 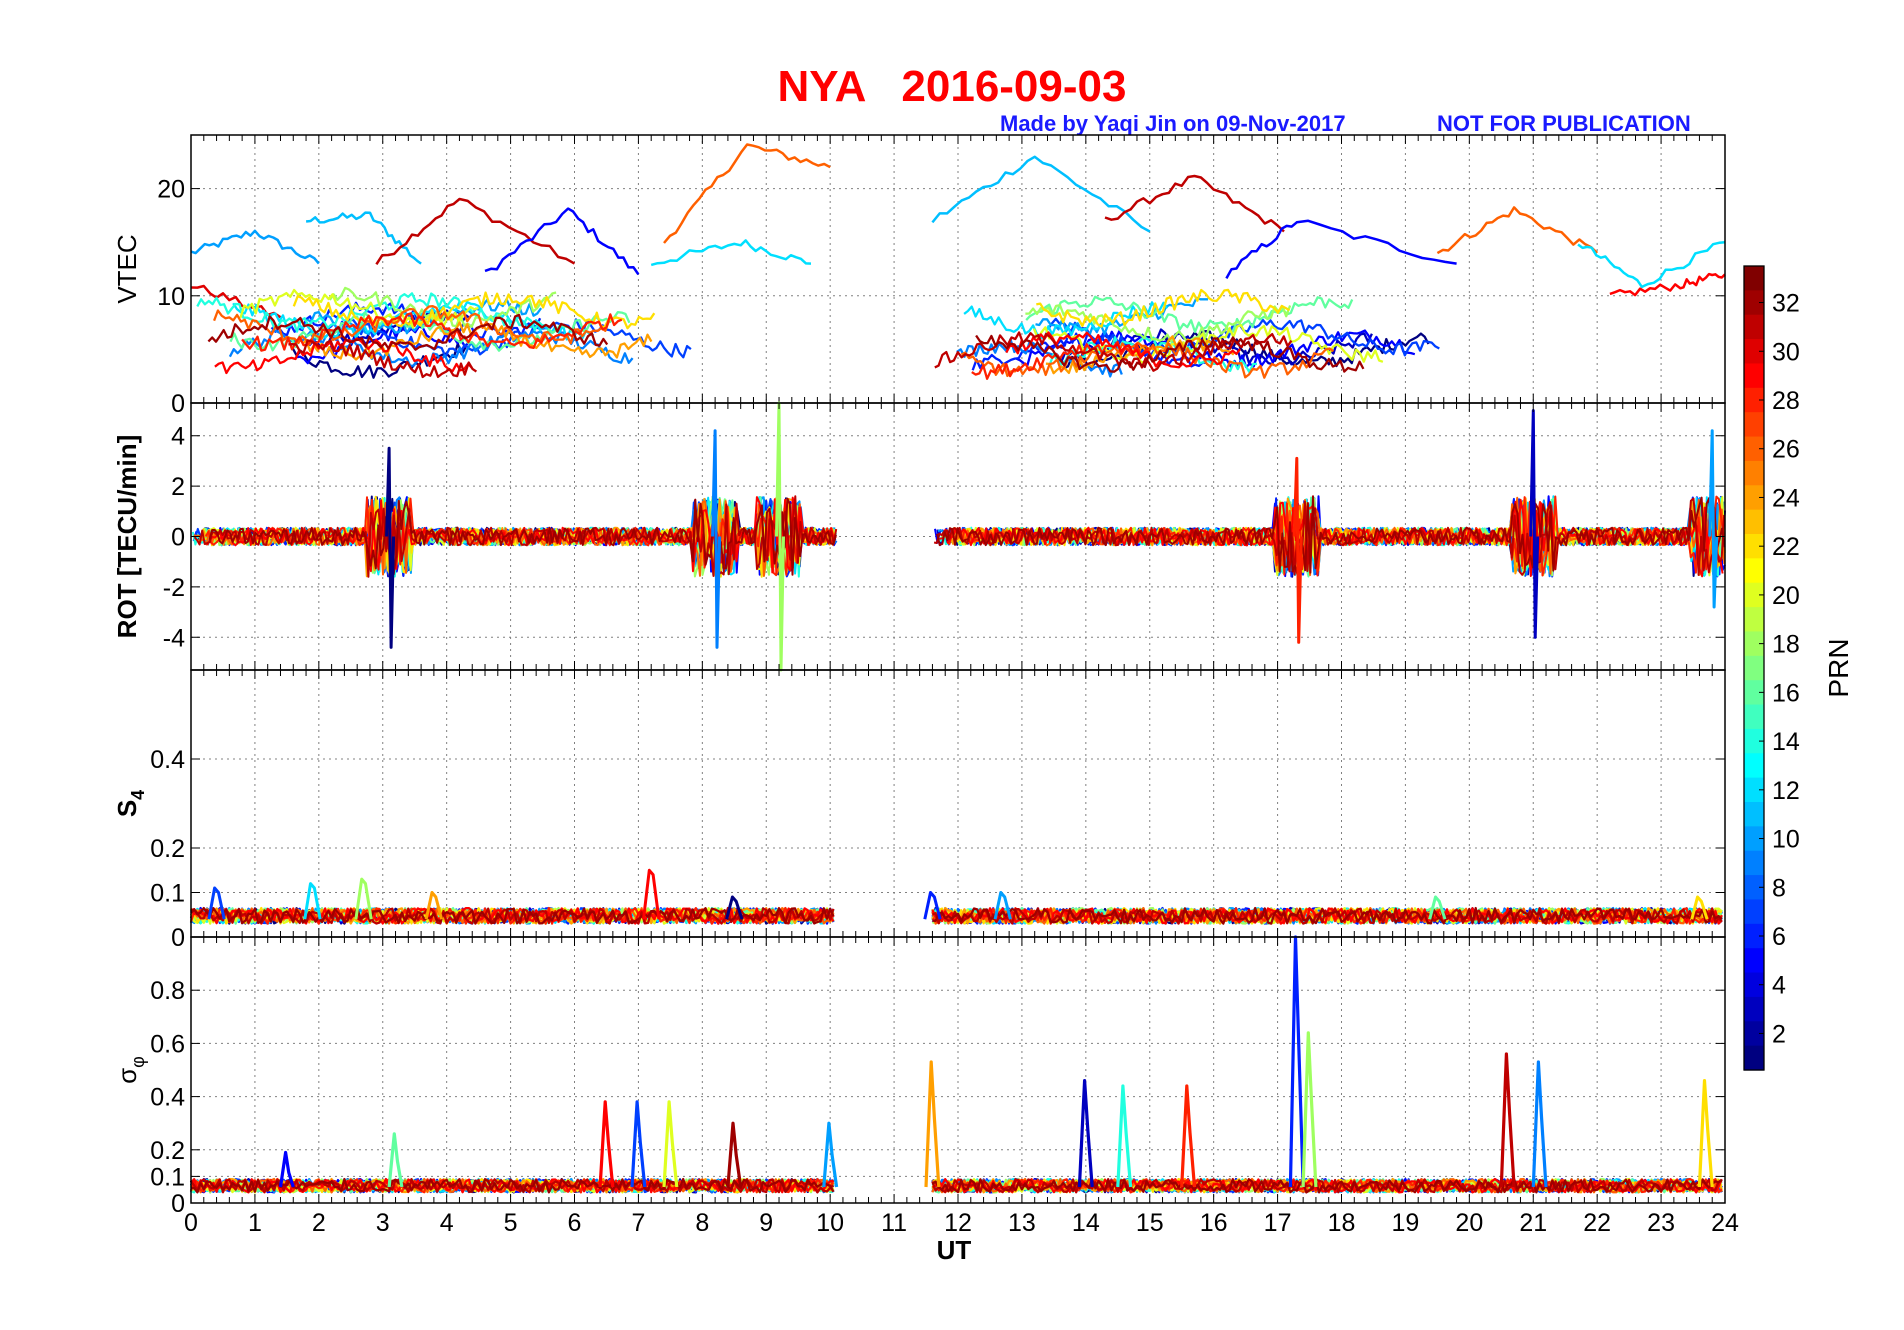 What do you see at coordinates (1786, 498) in the screenshot?
I see `colorbar-tick-label: 24` at bounding box center [1786, 498].